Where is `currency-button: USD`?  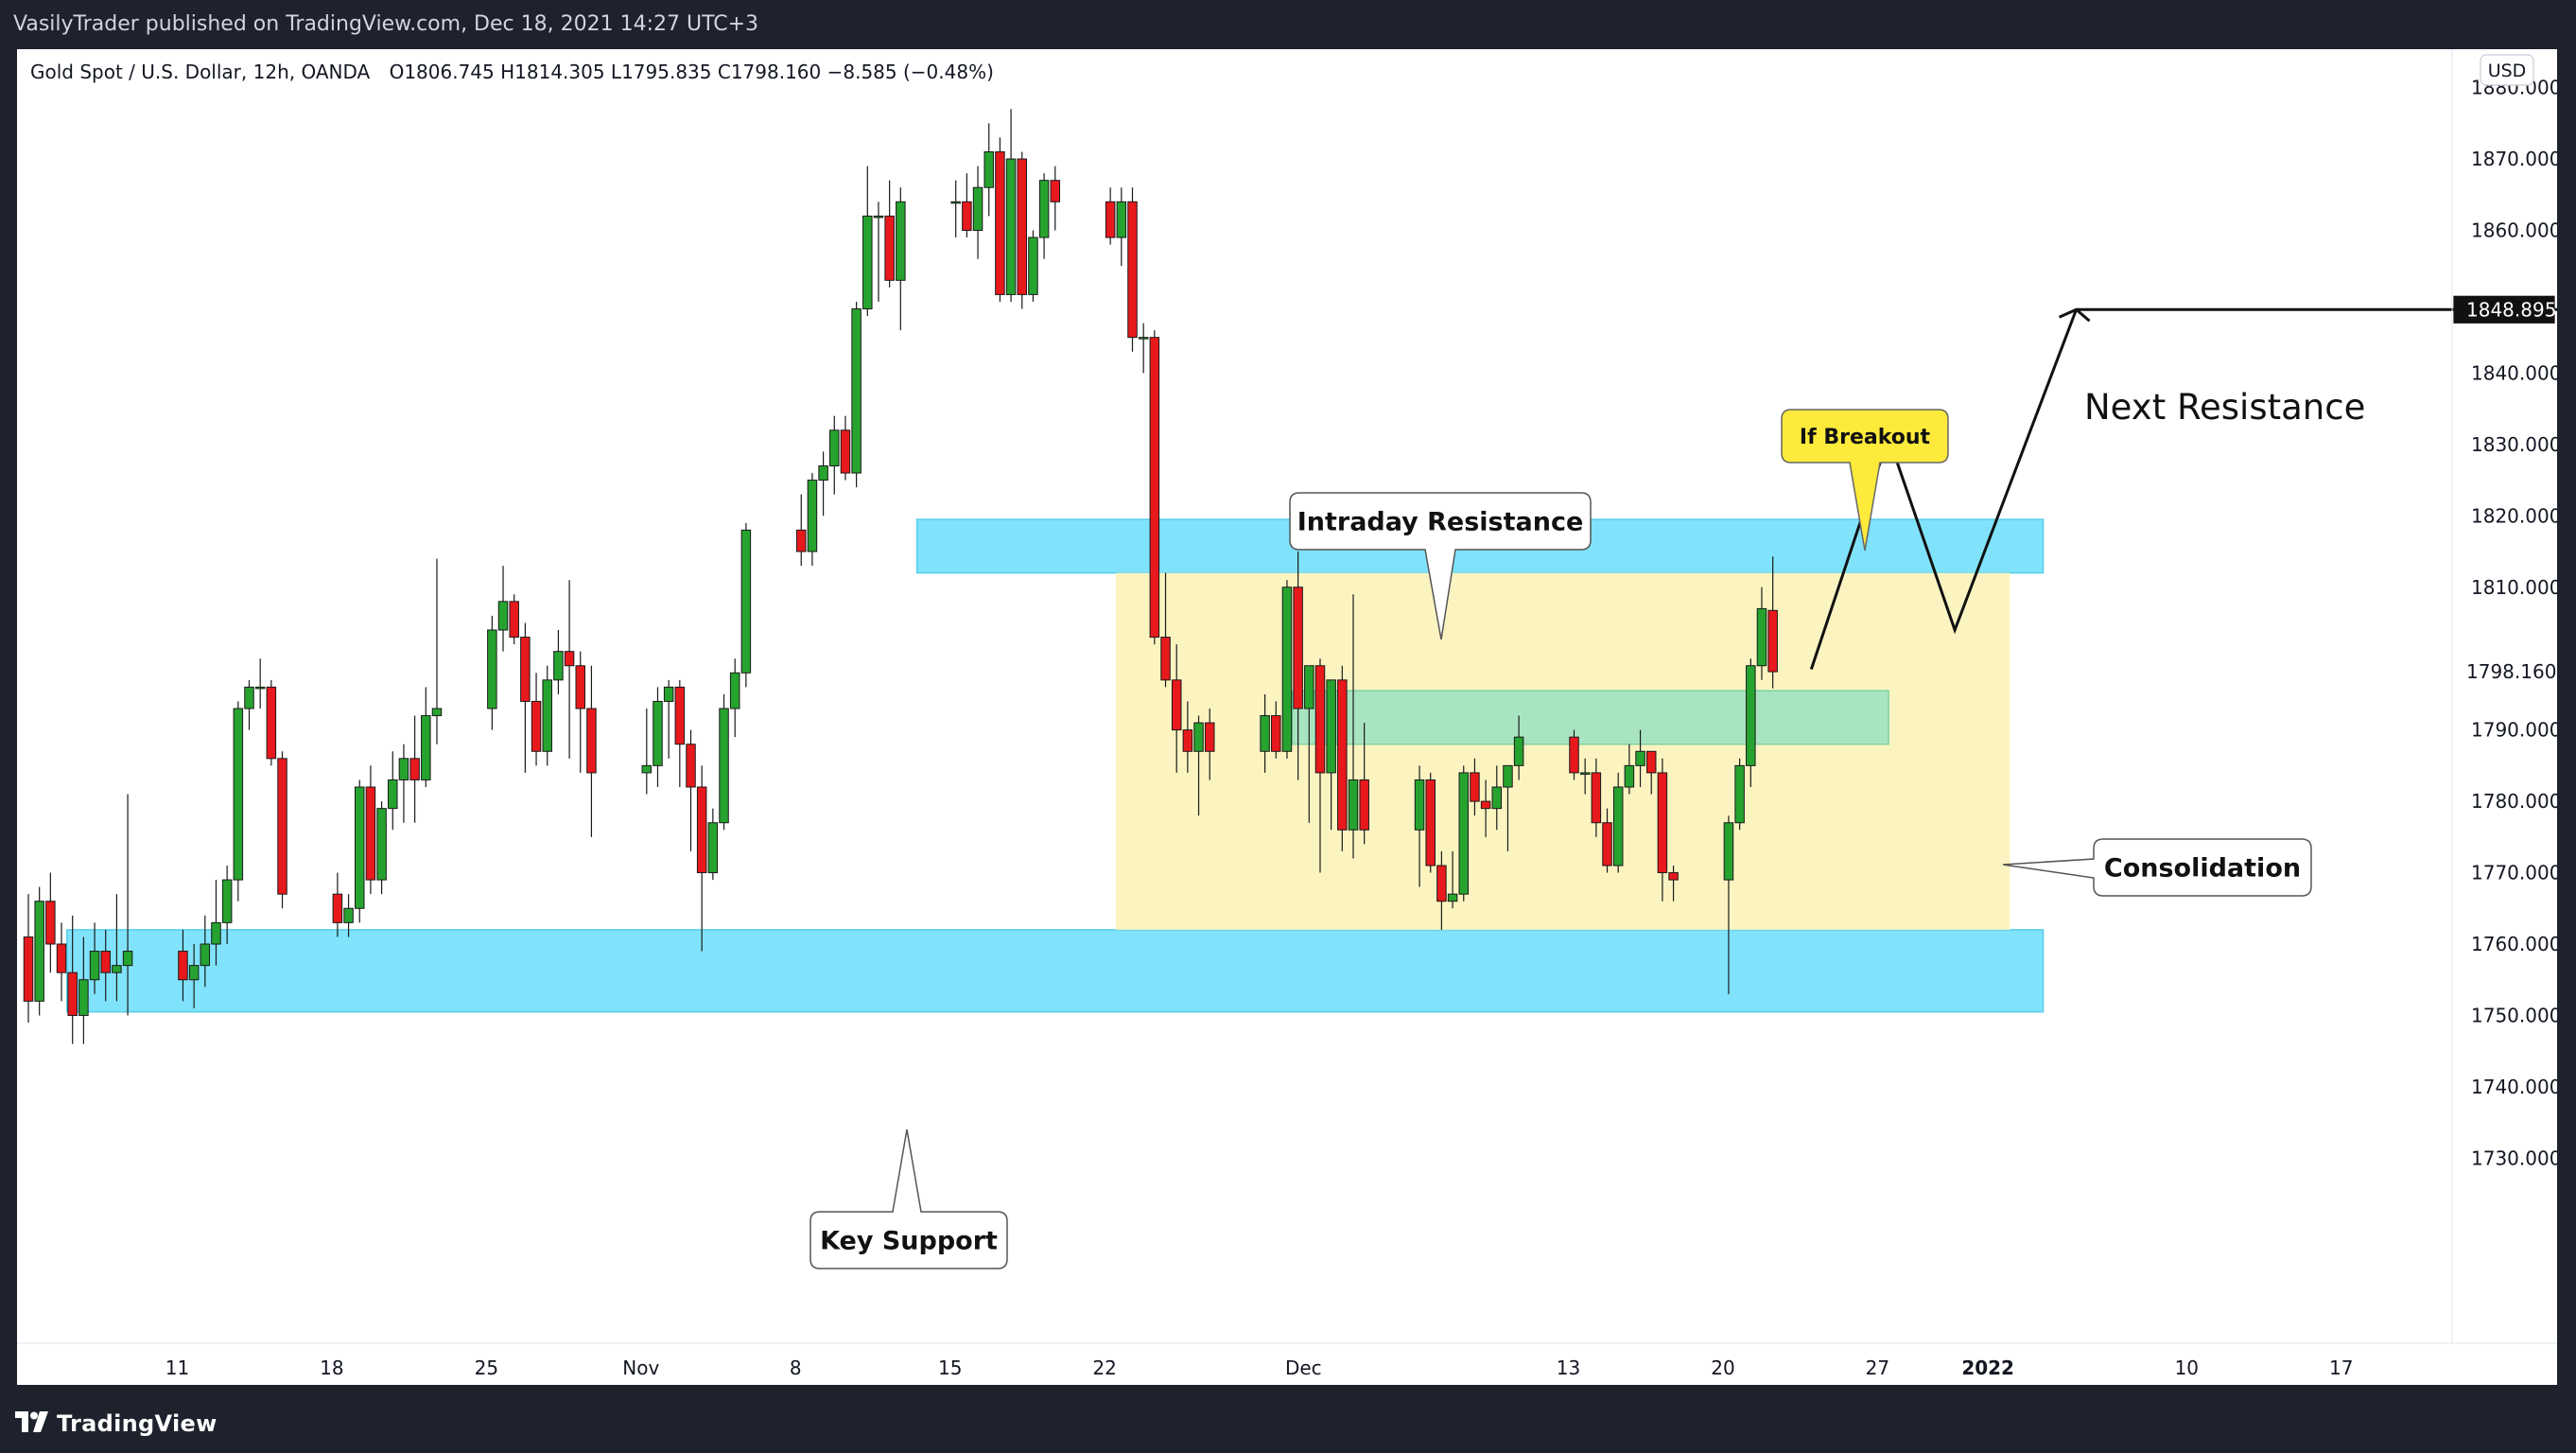 currency-button: USD is located at coordinates (2507, 70).